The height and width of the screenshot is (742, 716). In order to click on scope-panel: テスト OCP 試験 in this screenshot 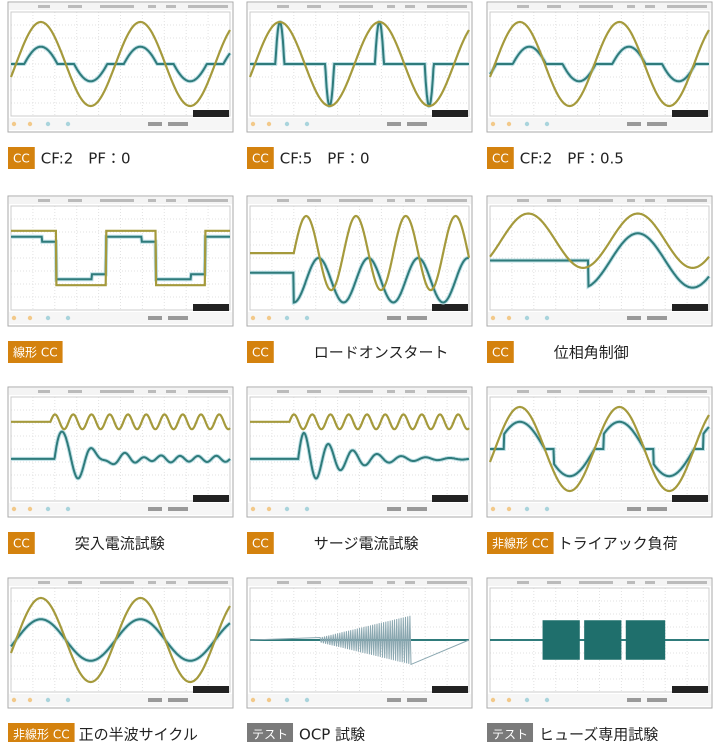, I will do `click(359, 659)`.